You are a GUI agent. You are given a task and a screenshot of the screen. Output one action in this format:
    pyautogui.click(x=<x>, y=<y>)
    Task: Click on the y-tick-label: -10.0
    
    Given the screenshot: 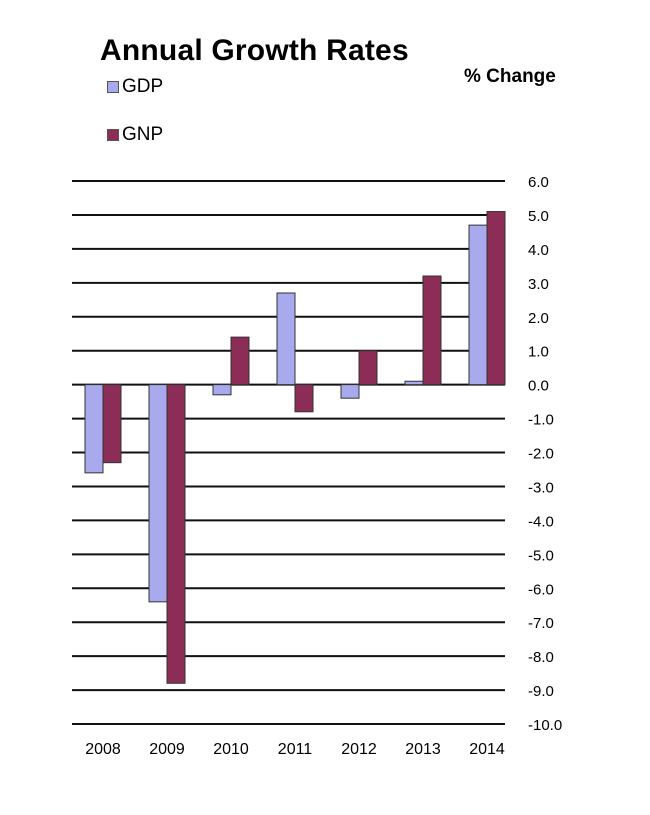 What is the action you would take?
    pyautogui.click(x=545, y=725)
    